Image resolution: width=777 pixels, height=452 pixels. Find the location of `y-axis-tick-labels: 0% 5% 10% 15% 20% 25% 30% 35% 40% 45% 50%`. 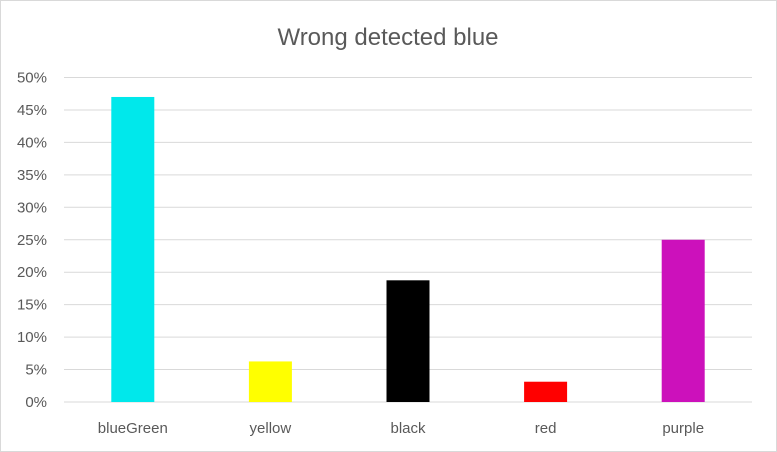

y-axis-tick-labels: 0% 5% 10% 15% 20% 25% 30% 35% 40% 45% 50% is located at coordinates (32, 241).